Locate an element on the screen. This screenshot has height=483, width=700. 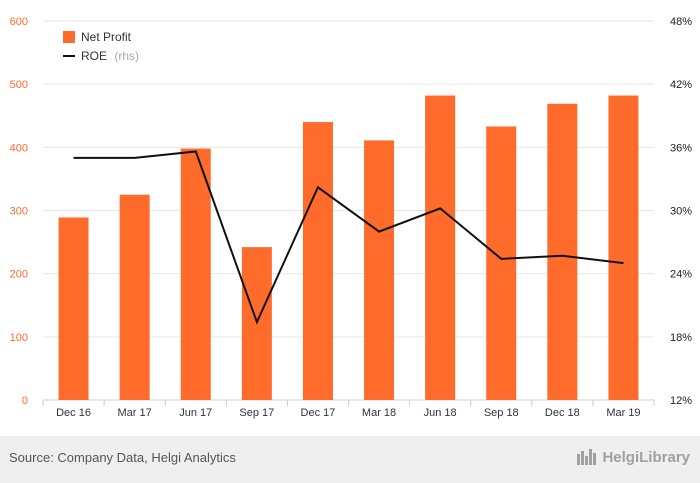
brand-logo: HelgiLibrary is located at coordinates (633, 457).